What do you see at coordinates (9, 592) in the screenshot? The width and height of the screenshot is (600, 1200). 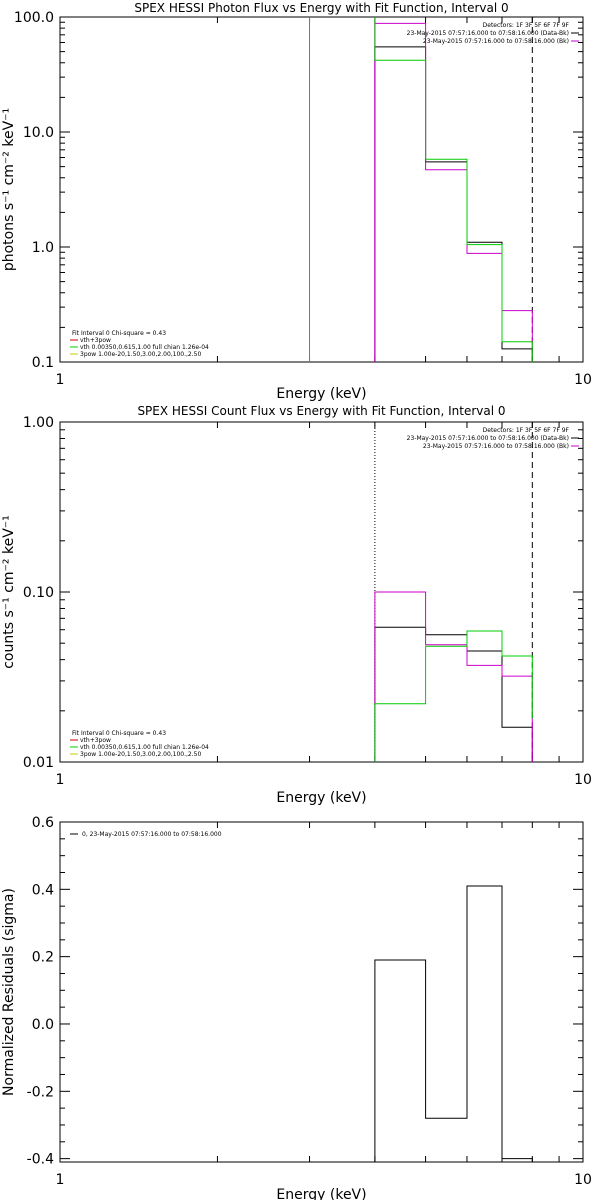 I see `y-axis-label: counts s⁻¹ cm⁻² keV⁻¹` at bounding box center [9, 592].